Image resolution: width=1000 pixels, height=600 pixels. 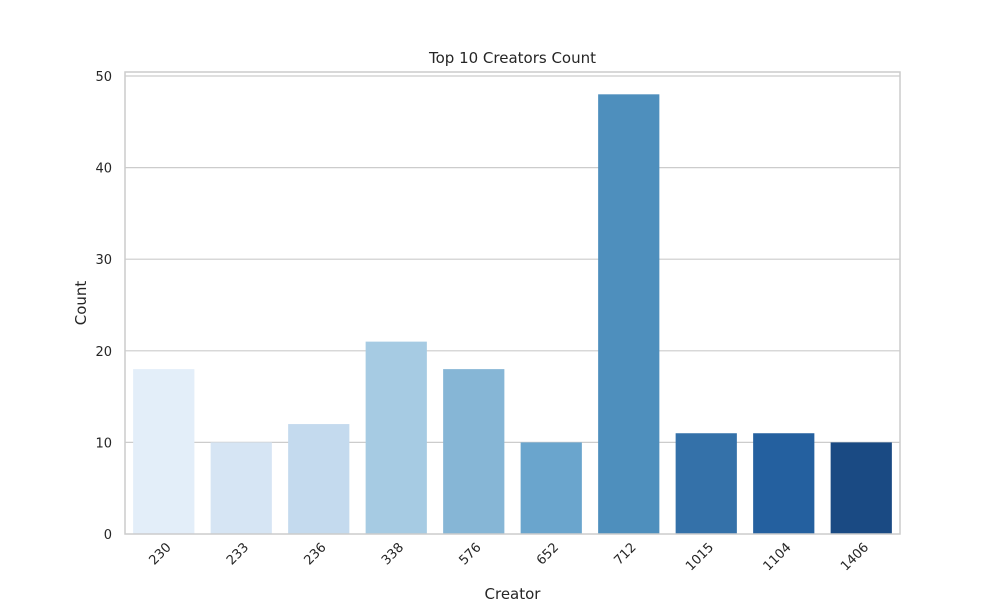 I want to click on x-tick-label: 1406, so click(x=855, y=557).